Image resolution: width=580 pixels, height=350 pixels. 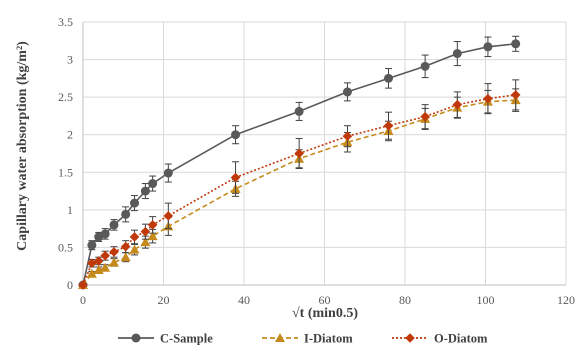 What do you see at coordinates (486, 300) in the screenshot?
I see `x-tick-label: 100` at bounding box center [486, 300].